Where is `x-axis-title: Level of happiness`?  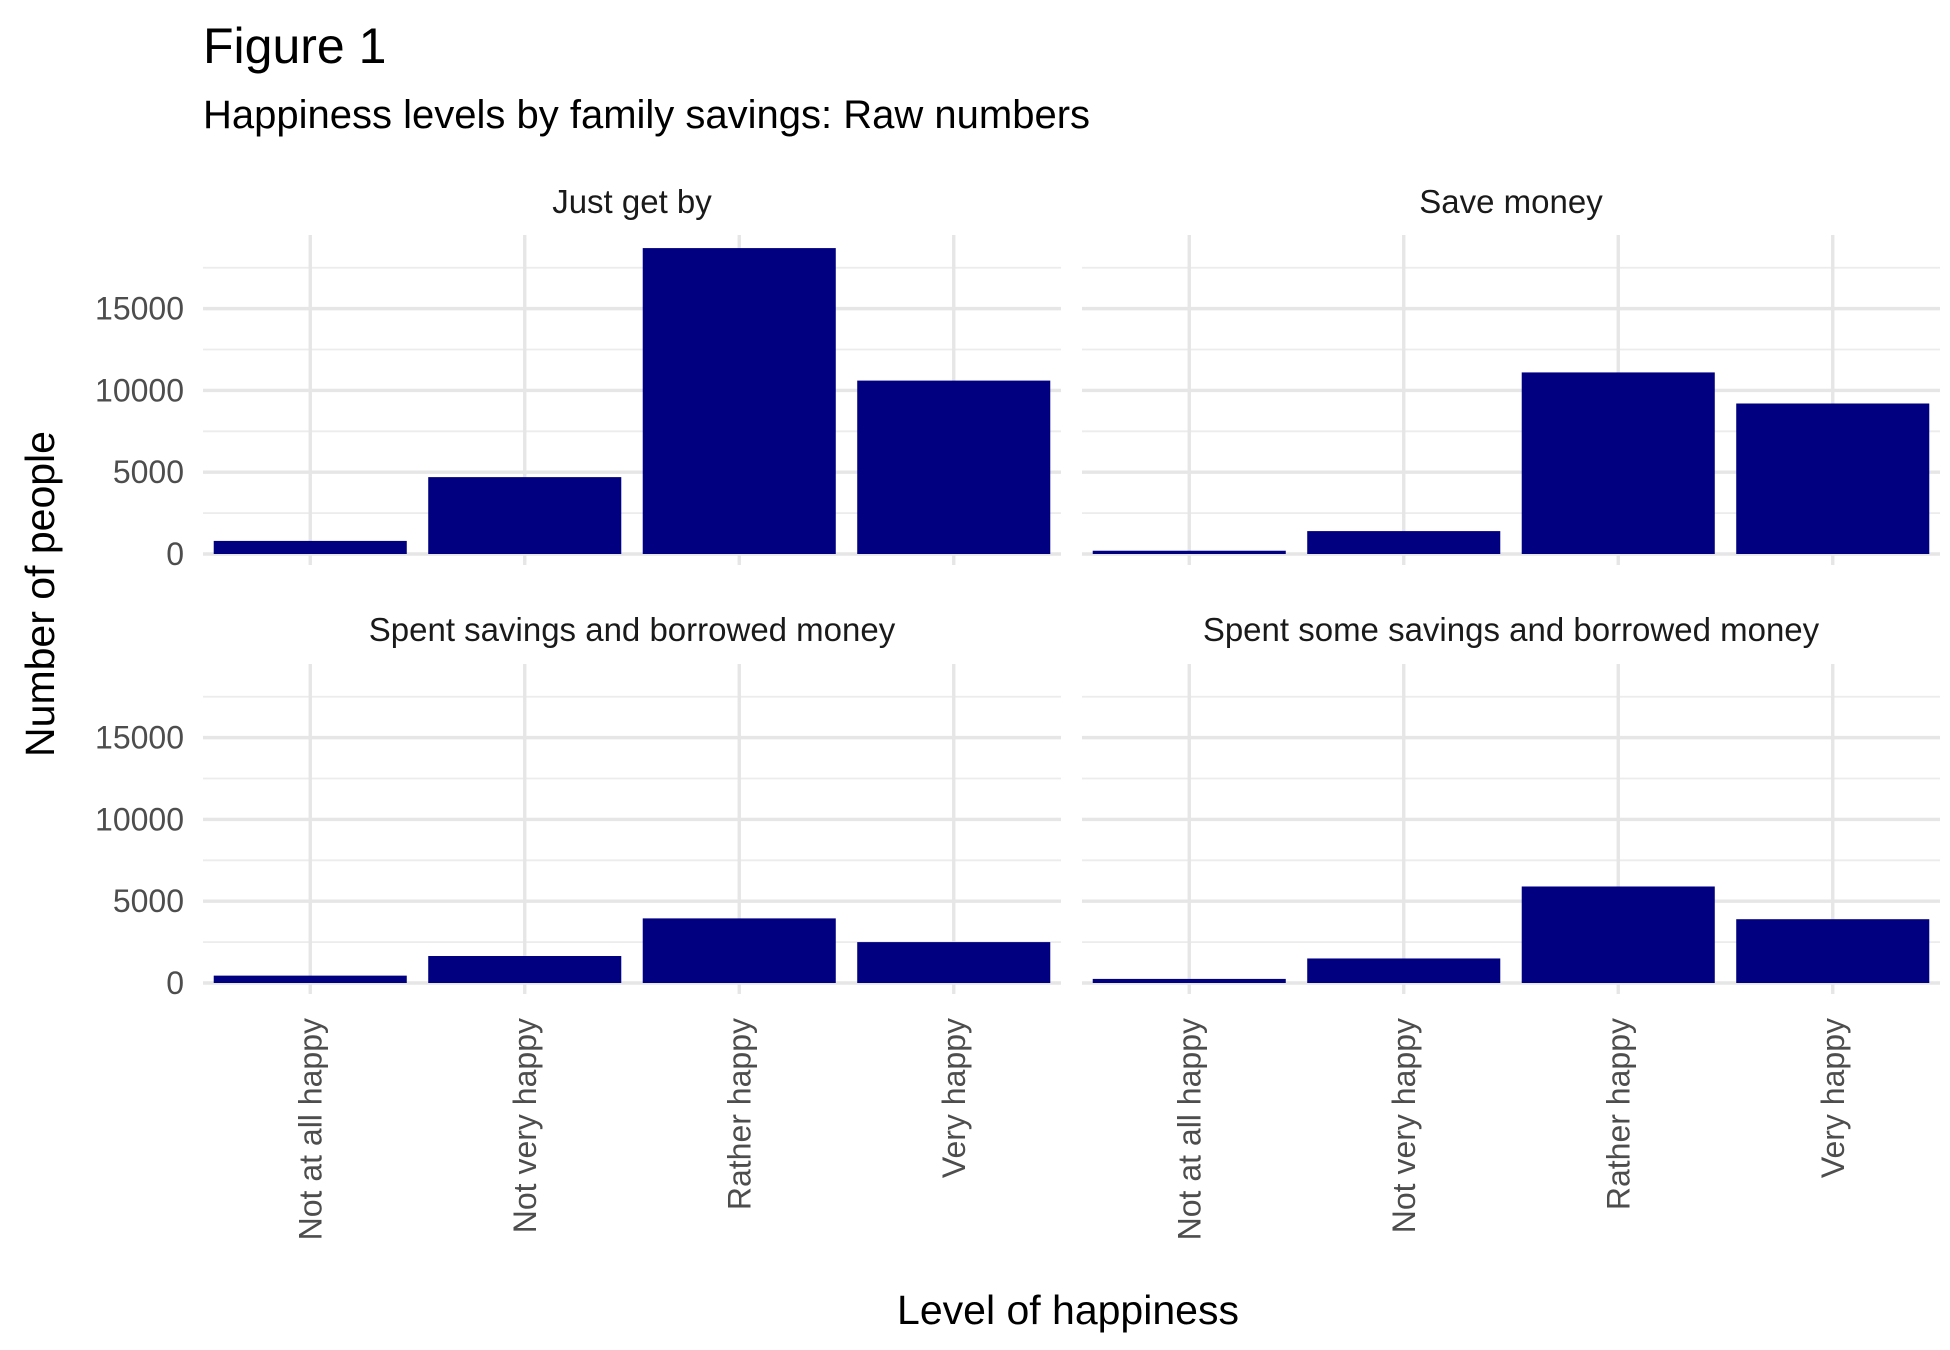
x-axis-title: Level of happiness is located at coordinates (1068, 1310).